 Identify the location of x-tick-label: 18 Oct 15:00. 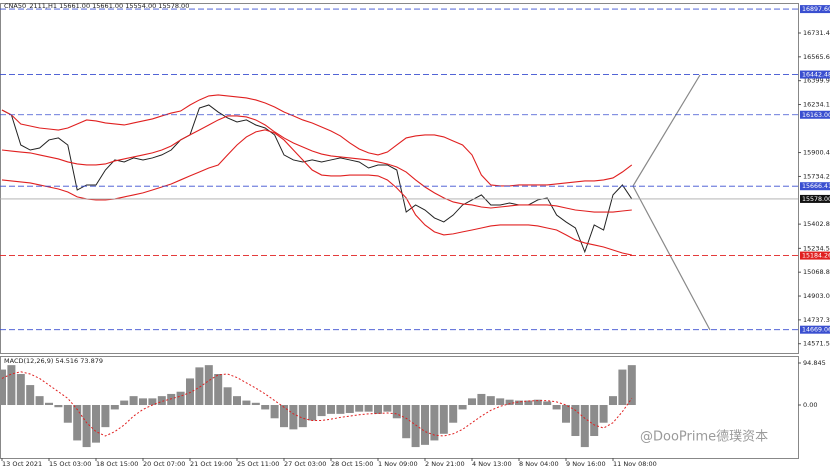
(117, 464).